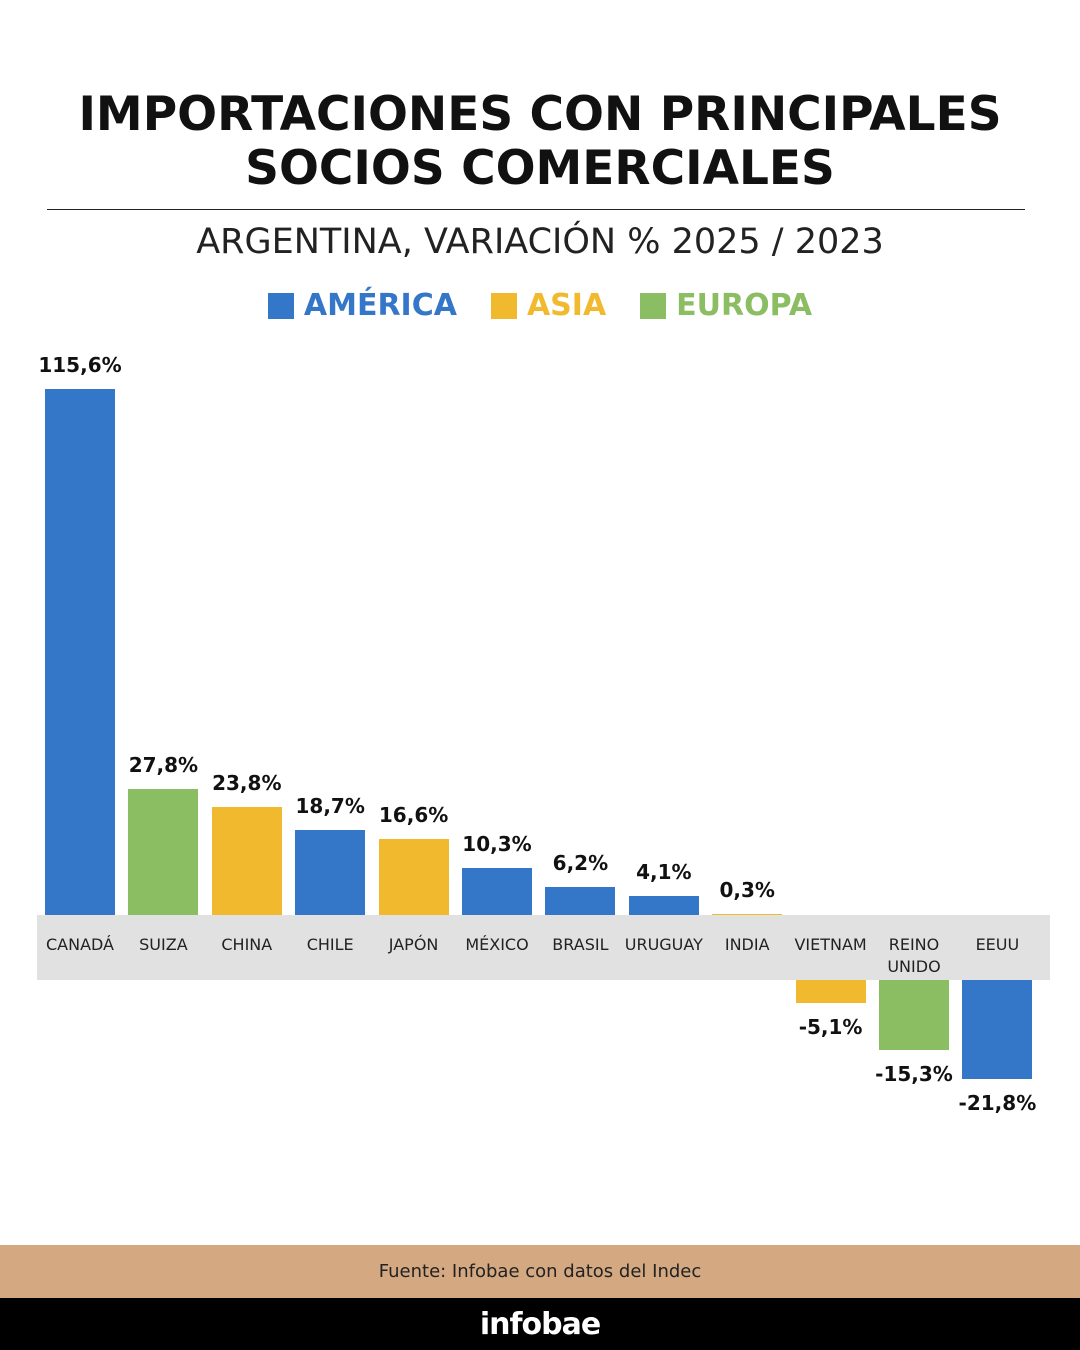 This screenshot has height=1350, width=1080. I want to click on legend: AMÉRICA ASIA EUROPA, so click(540, 305).